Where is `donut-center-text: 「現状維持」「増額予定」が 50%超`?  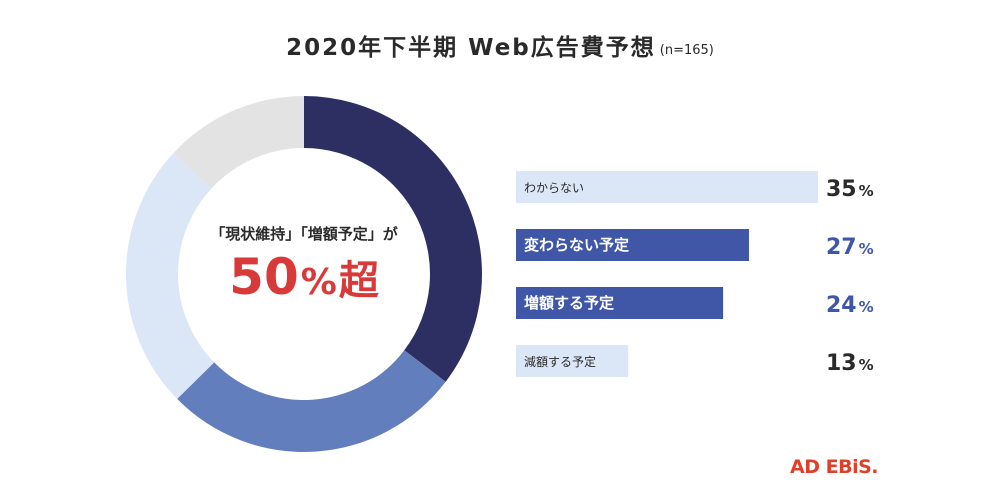
donut-center-text: 「現状維持」「増額予定」が 50%超 is located at coordinates (304, 262).